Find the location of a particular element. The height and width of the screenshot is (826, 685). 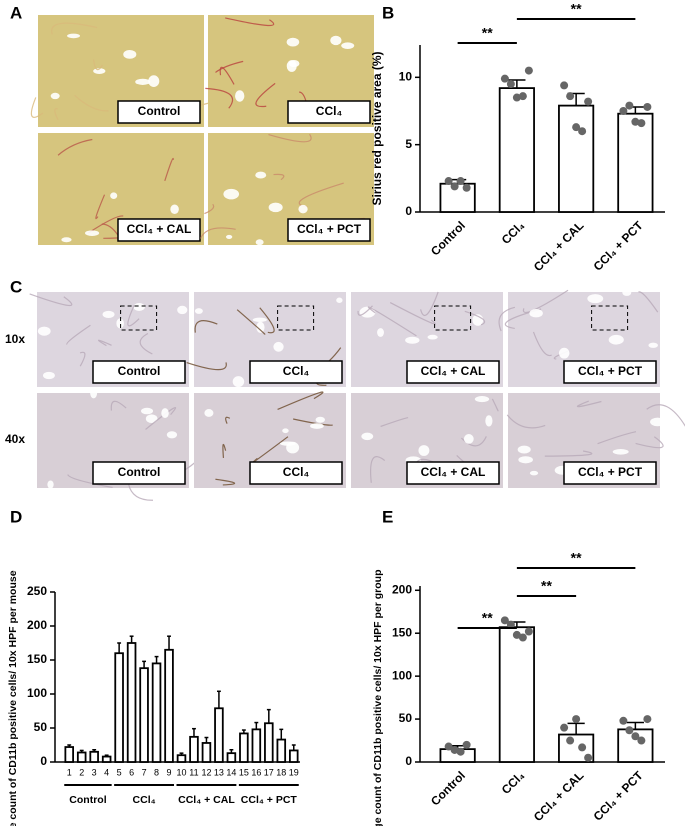

x-tick-label: 10 is located at coordinates (181, 772).